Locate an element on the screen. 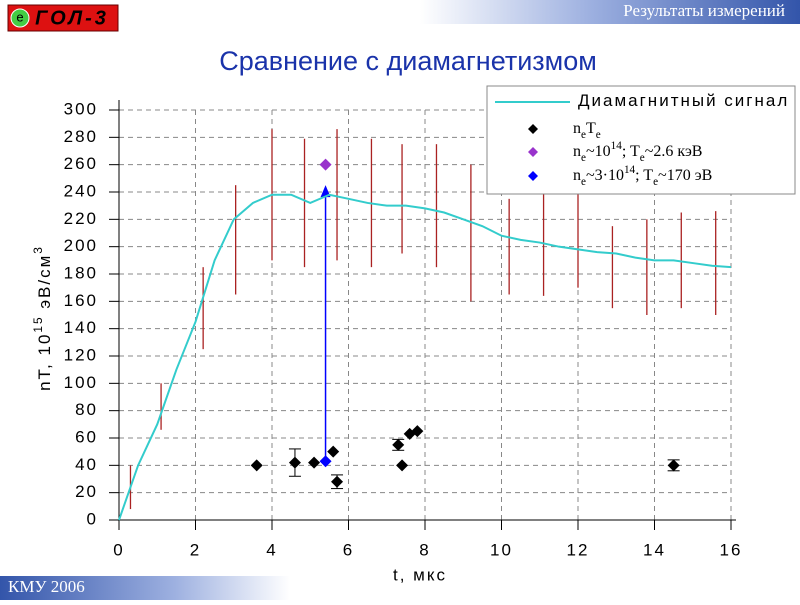  logo-circle is located at coordinates (20, 18).